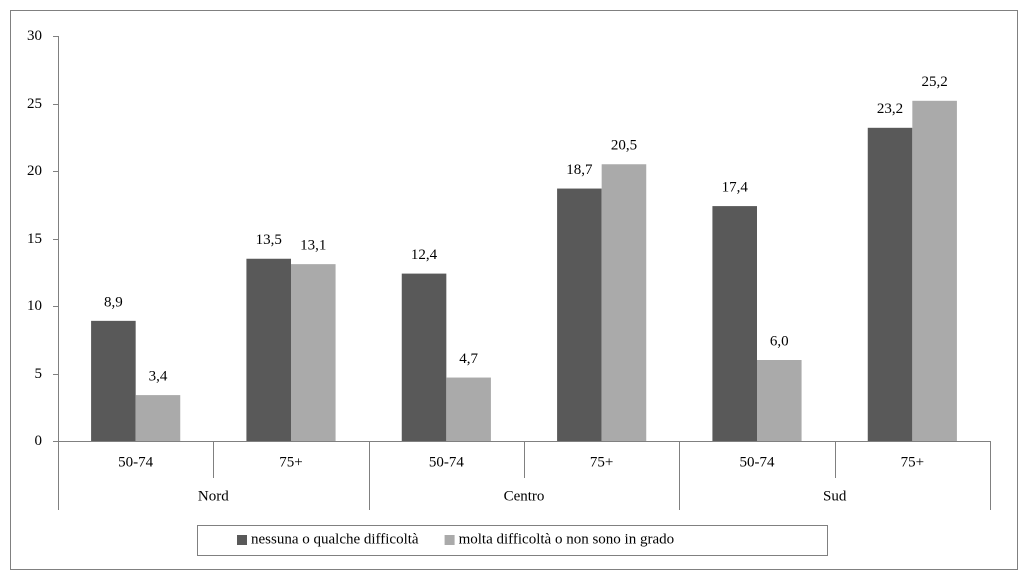 Image resolution: width=1024 pixels, height=580 pixels. Describe the element at coordinates (835, 496) in the screenshot. I see `group-label: Sud` at that location.